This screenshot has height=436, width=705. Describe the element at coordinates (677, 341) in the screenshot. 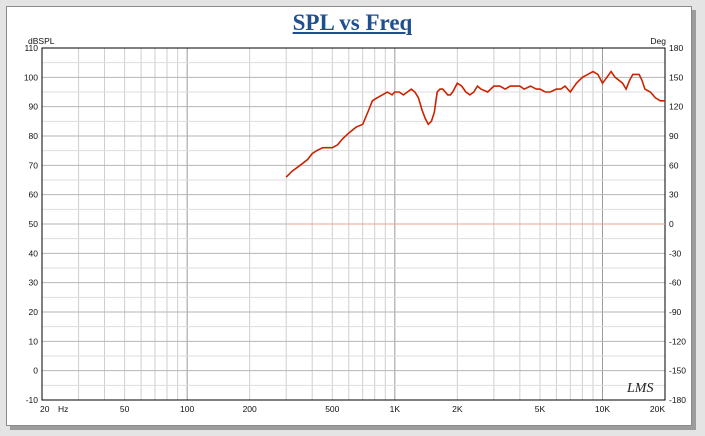

I see `y-right-tick-label: -120` at that location.